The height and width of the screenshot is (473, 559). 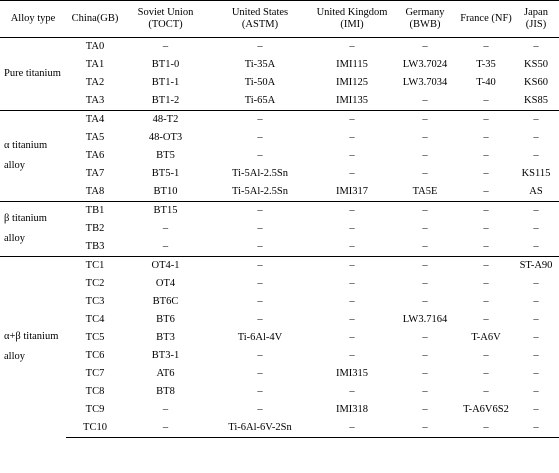 I want to click on table-row: TB3 – – – – – –, so click(x=279, y=247).